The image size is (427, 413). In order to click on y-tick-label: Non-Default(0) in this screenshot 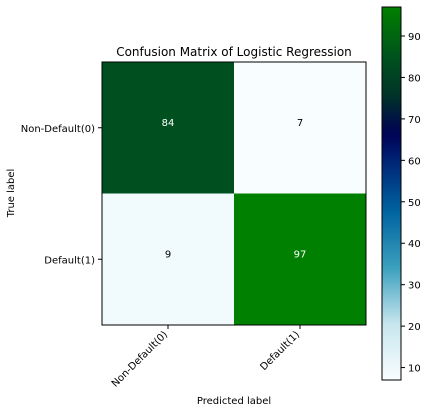, I will do `click(58, 129)`.